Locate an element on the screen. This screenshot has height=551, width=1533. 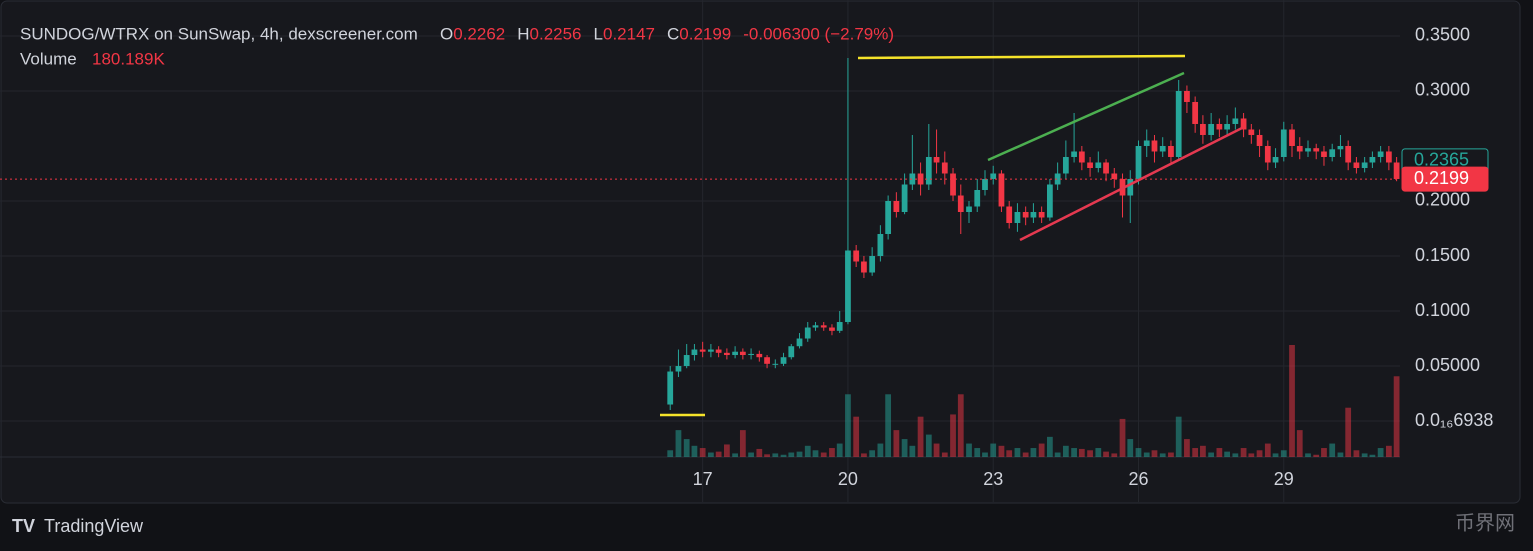
ohlc-key: C is located at coordinates (673, 33).